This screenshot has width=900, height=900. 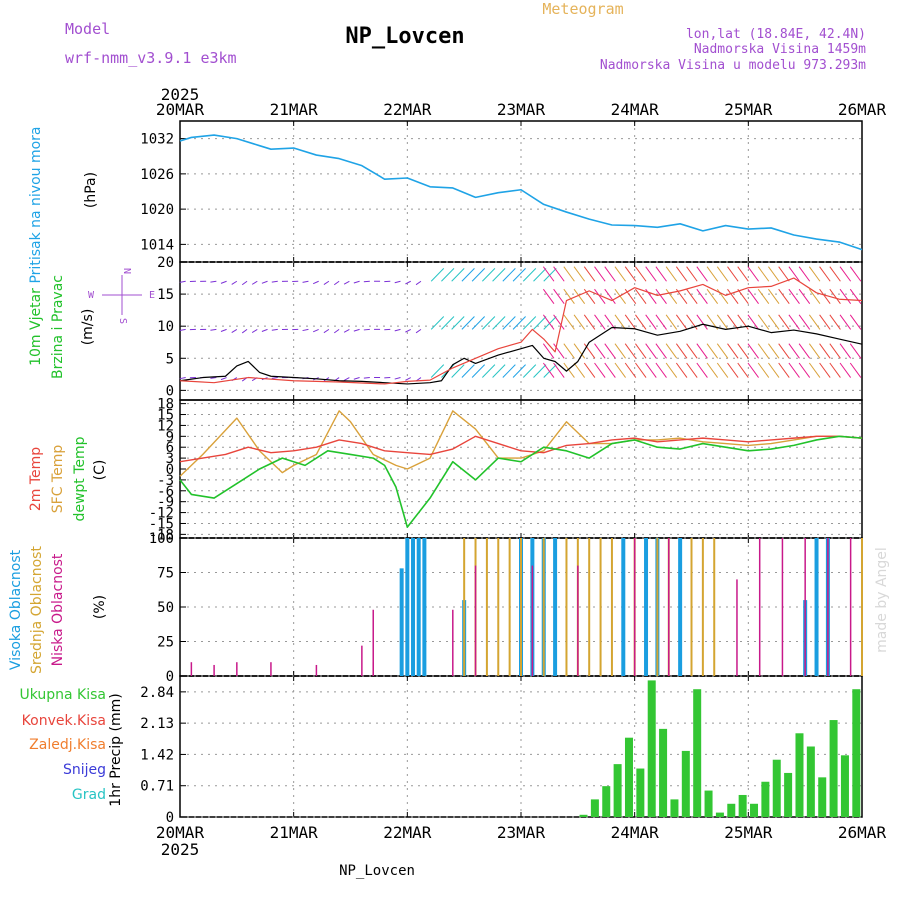 I want to click on legend-snijeg: Snijeg, so click(x=84, y=770).